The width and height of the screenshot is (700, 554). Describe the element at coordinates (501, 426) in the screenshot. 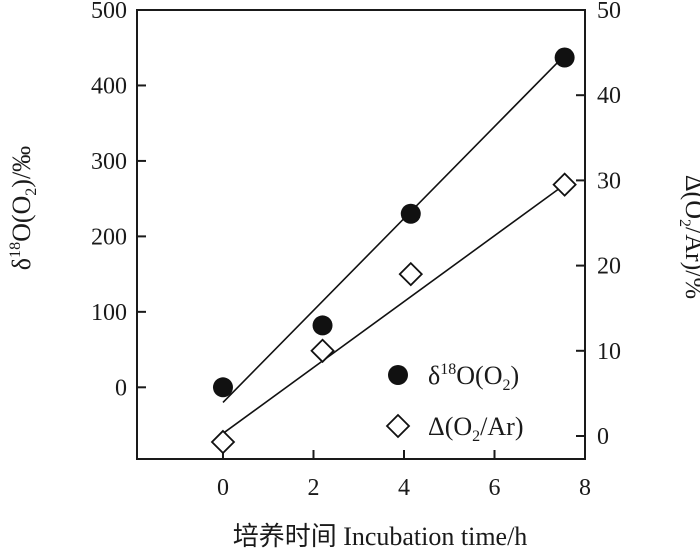

I see `label-part: /Ar)` at that location.